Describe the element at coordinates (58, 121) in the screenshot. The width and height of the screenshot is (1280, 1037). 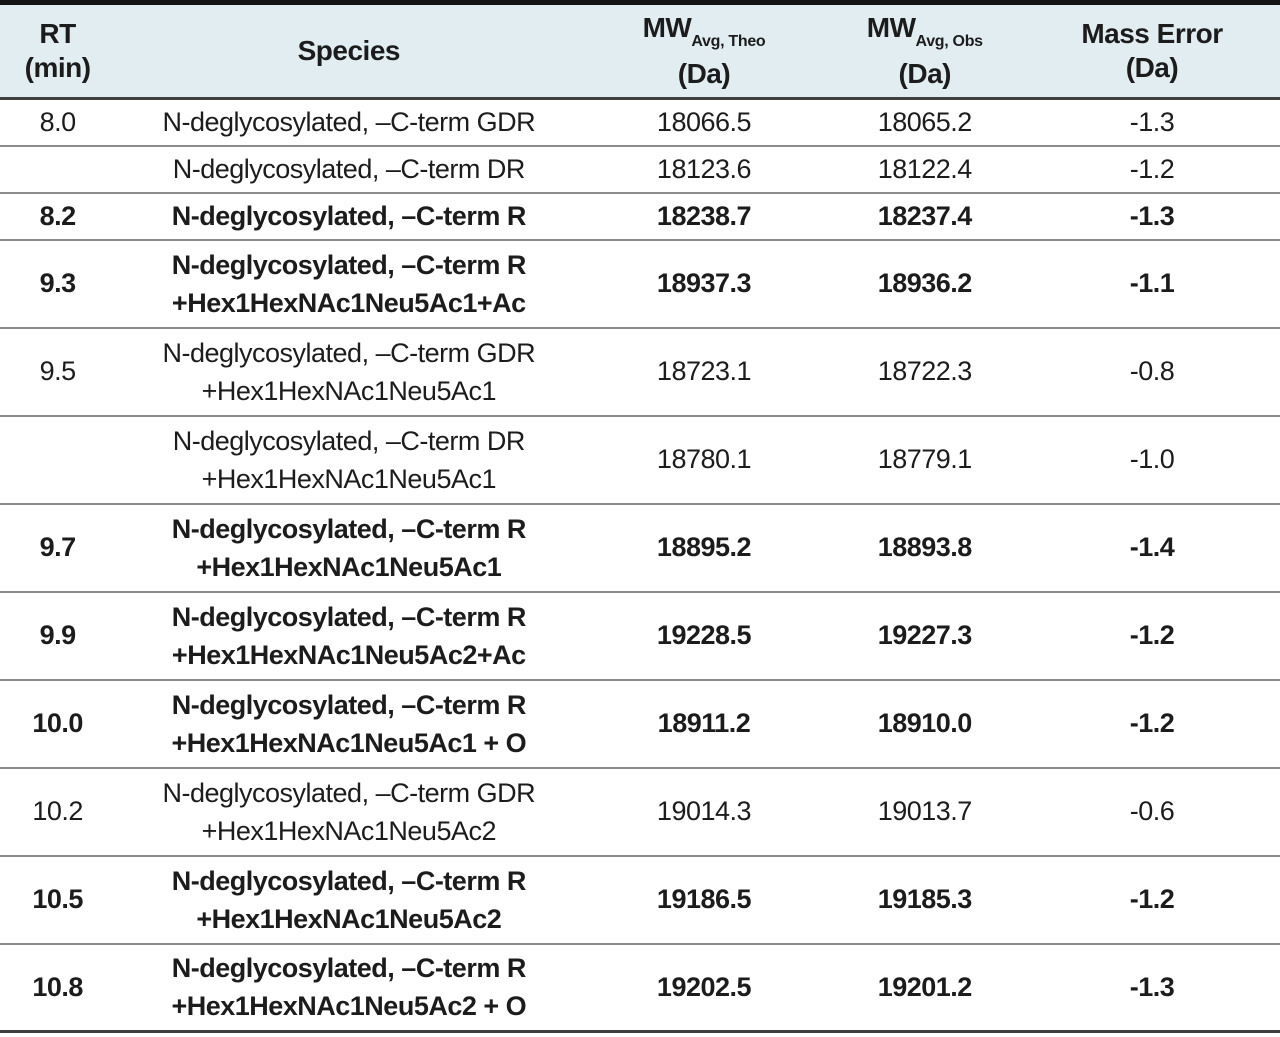
I see `rt-cell: 8.0` at that location.